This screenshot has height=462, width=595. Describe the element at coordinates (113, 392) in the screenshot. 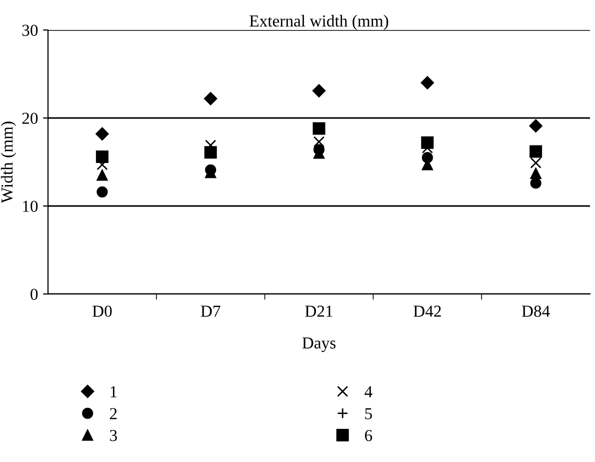

I see `legend-label: 1` at that location.